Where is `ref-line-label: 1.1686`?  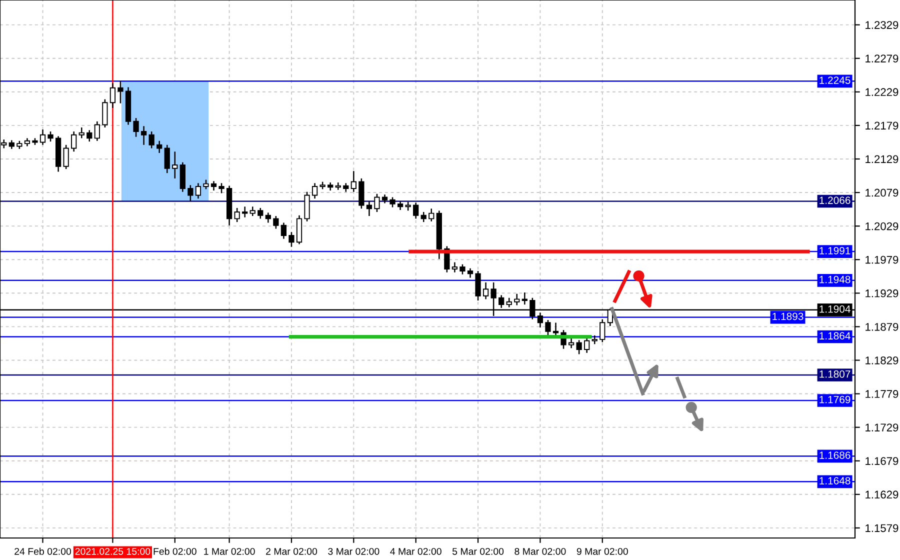 ref-line-label: 1.1686 is located at coordinates (835, 455).